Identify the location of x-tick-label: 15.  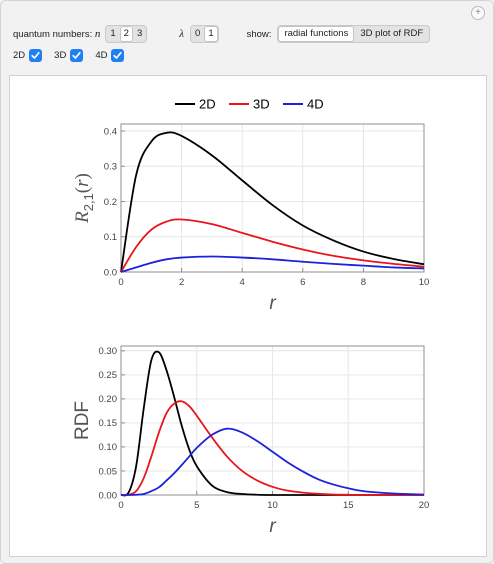
(348, 505).